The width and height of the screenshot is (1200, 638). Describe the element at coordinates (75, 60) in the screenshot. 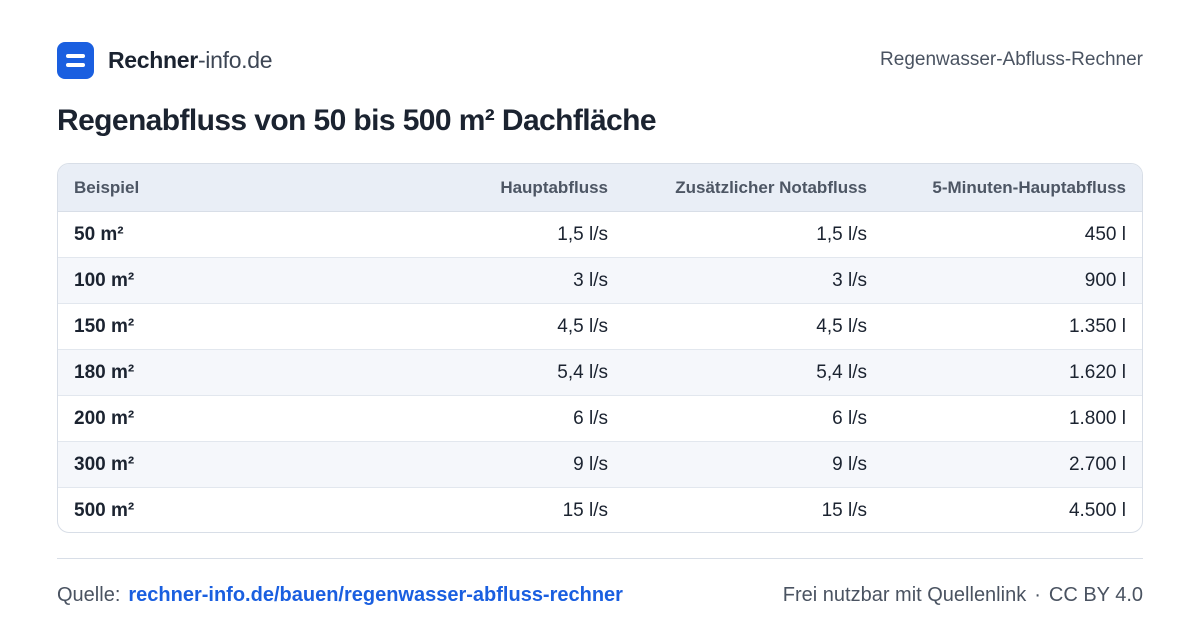

I see `logo-icon` at that location.